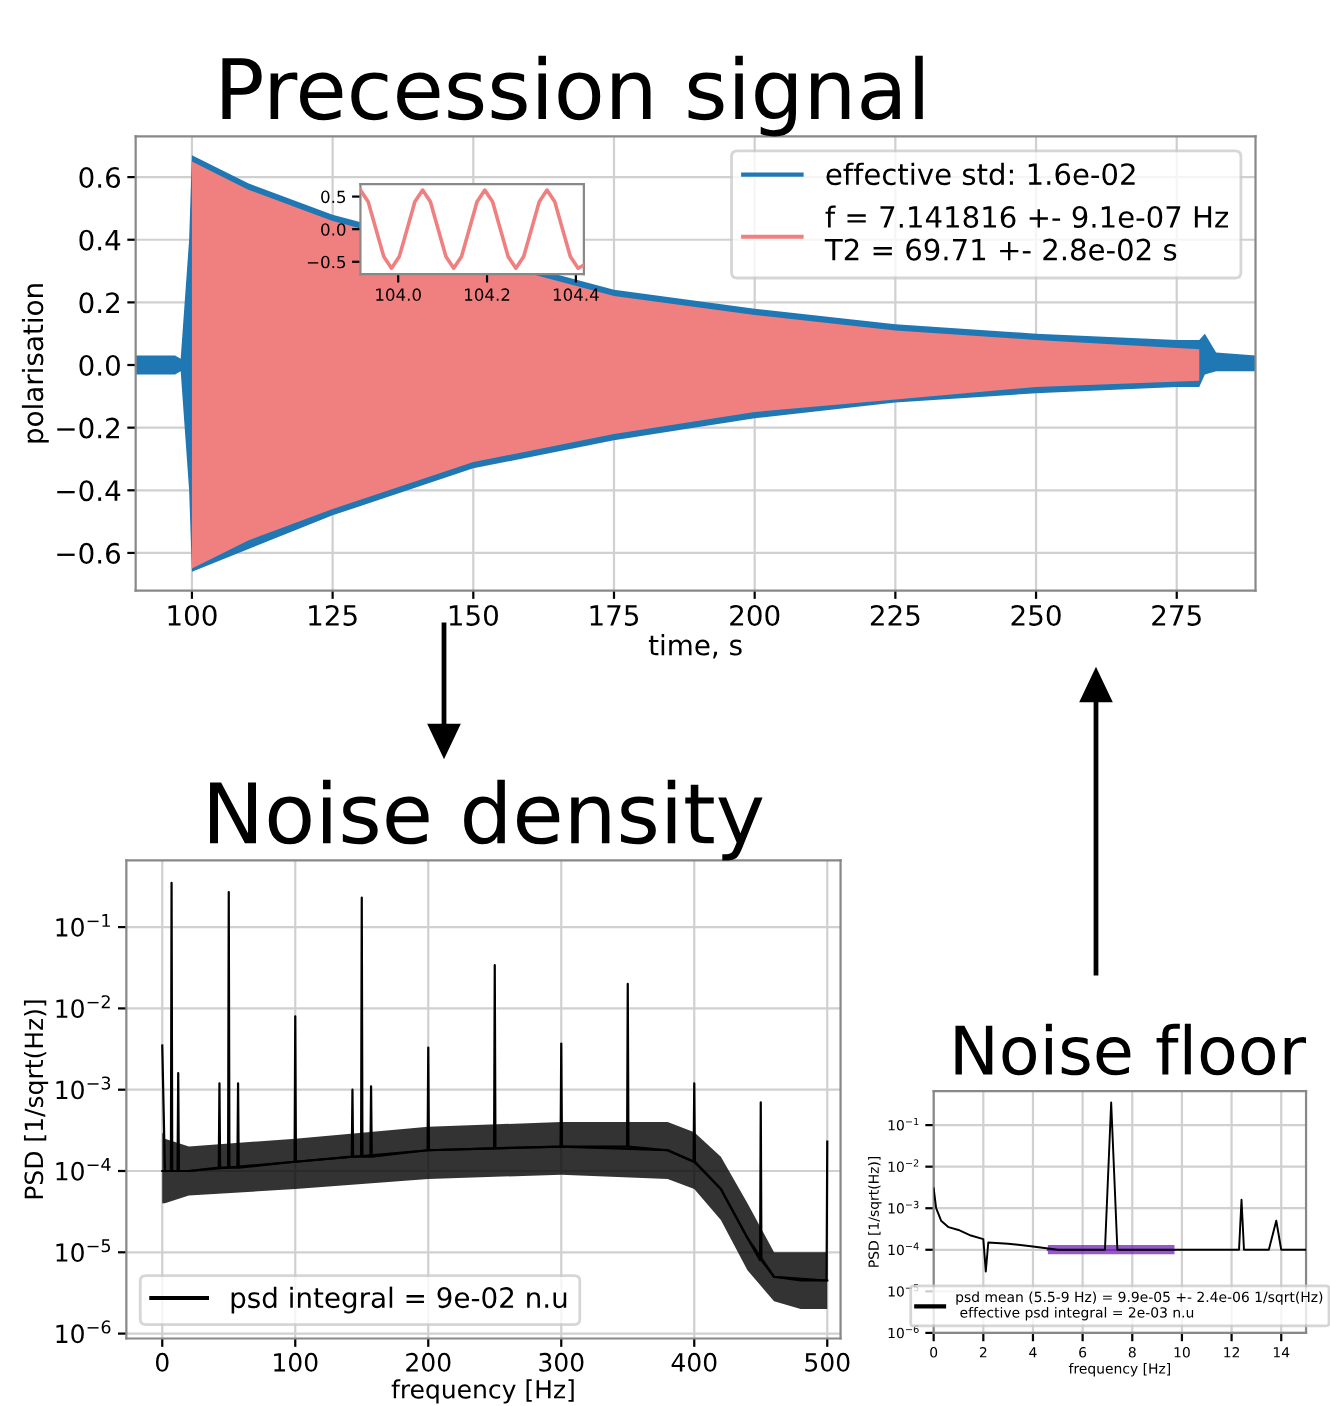 Image resolution: width=1330 pixels, height=1406 pixels. I want to click on y-axis-title: PSD [1/sqrt(Hz)], so click(36, 1099).